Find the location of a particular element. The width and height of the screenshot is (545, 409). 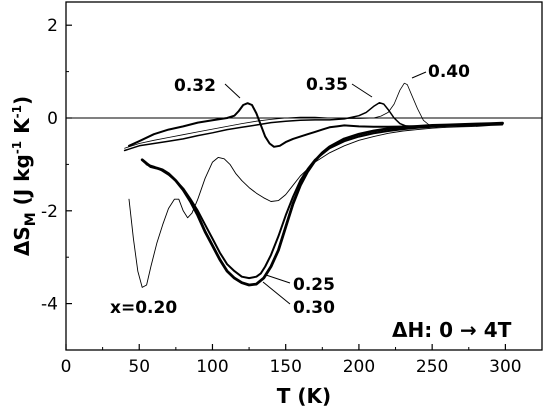

series-label-0.40: 0.40 is located at coordinates (449, 72).